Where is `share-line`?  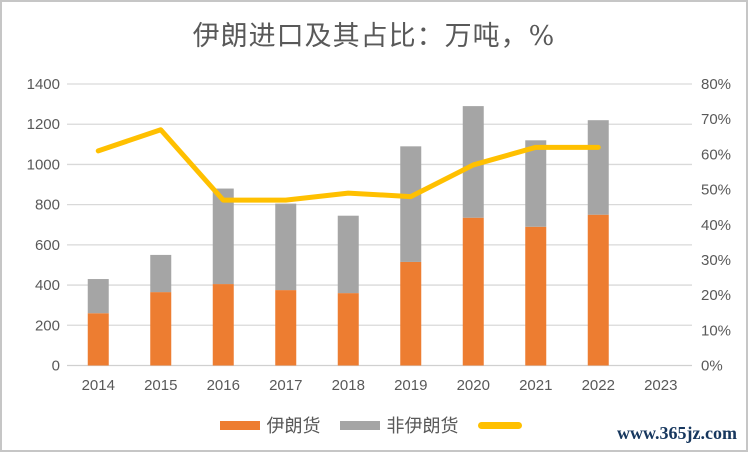
share-line is located at coordinates (348, 165).